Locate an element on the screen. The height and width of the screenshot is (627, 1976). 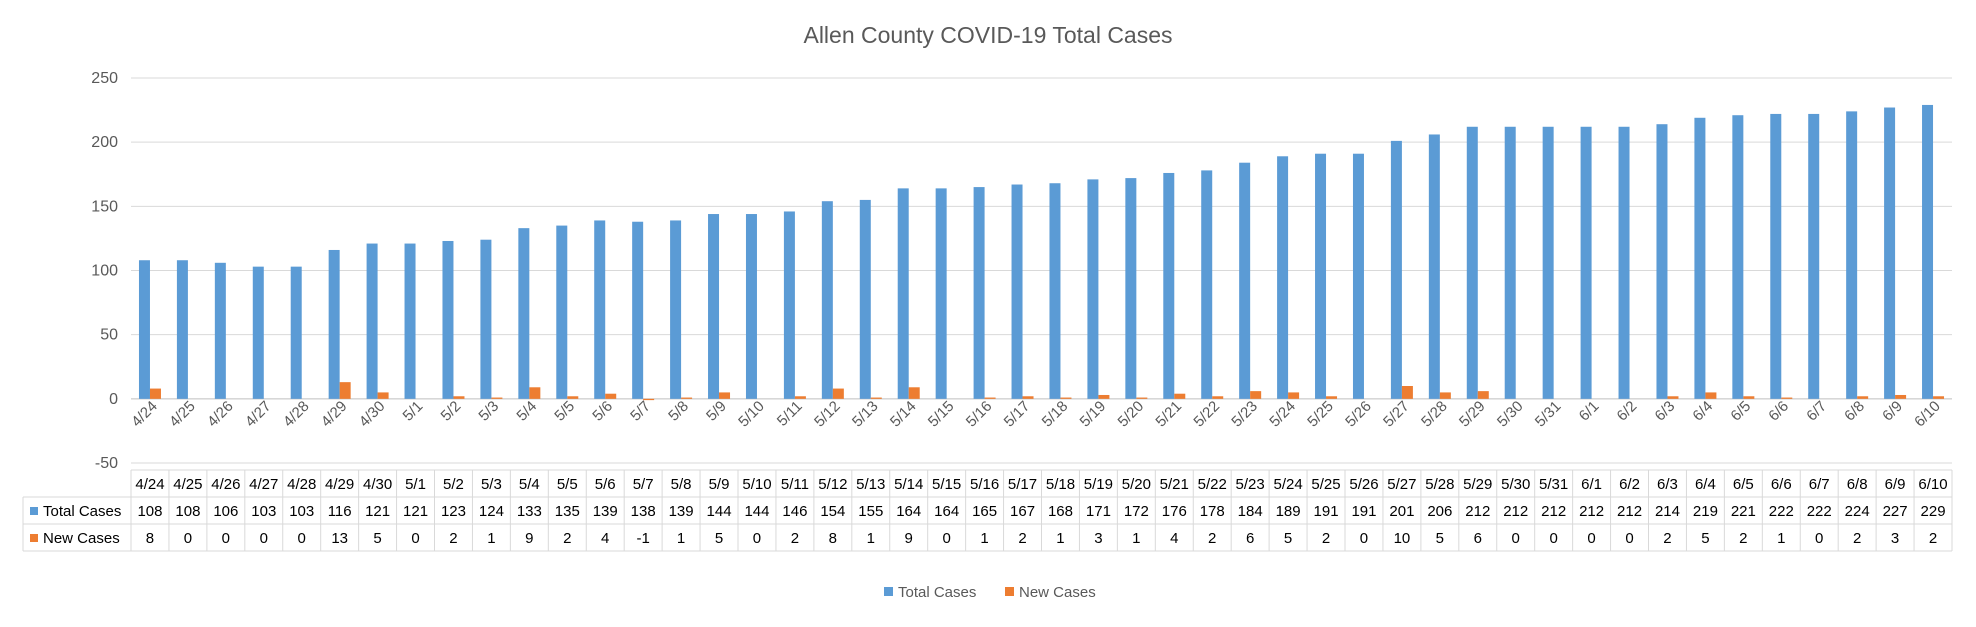
table-value-cell: 133 is located at coordinates (529, 511).